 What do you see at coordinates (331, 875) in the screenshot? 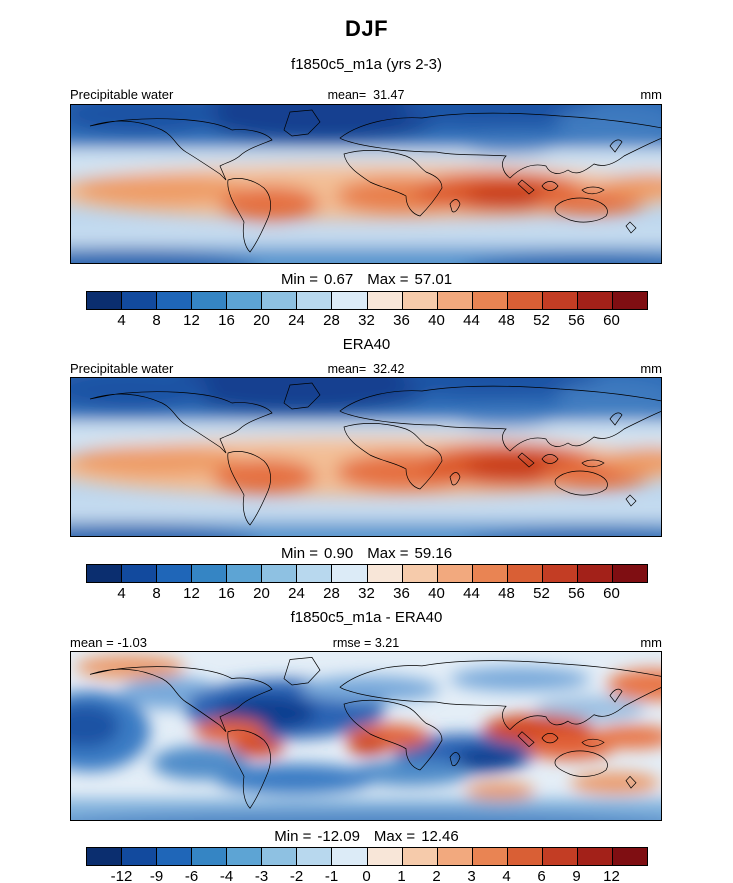
I see `colorbar-tick-label: -1` at bounding box center [331, 875].